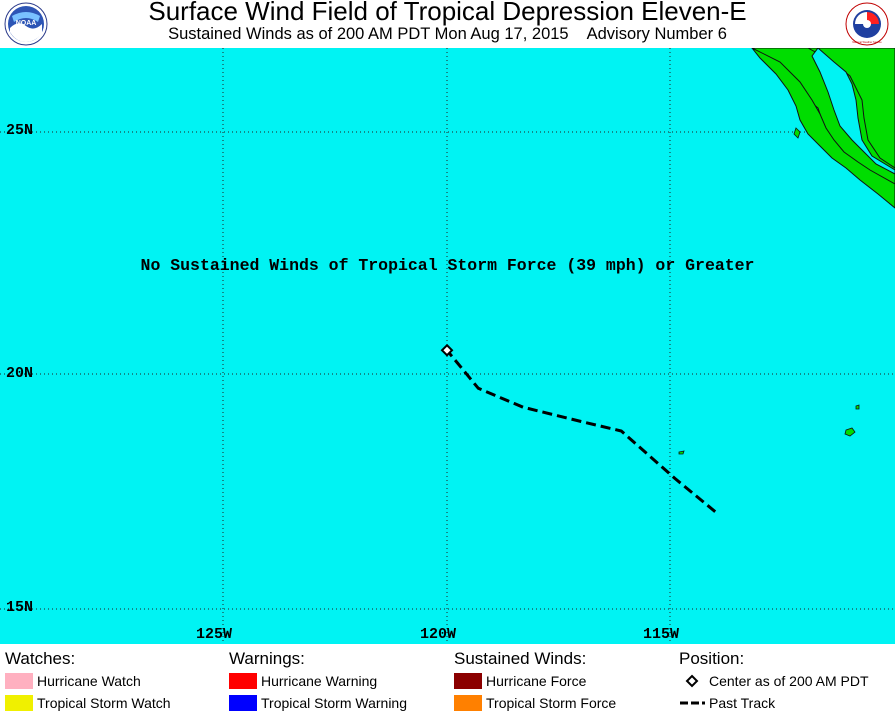  Describe the element at coordinates (867, 24) in the screenshot. I see `nws-logo: National Weather Service` at that location.